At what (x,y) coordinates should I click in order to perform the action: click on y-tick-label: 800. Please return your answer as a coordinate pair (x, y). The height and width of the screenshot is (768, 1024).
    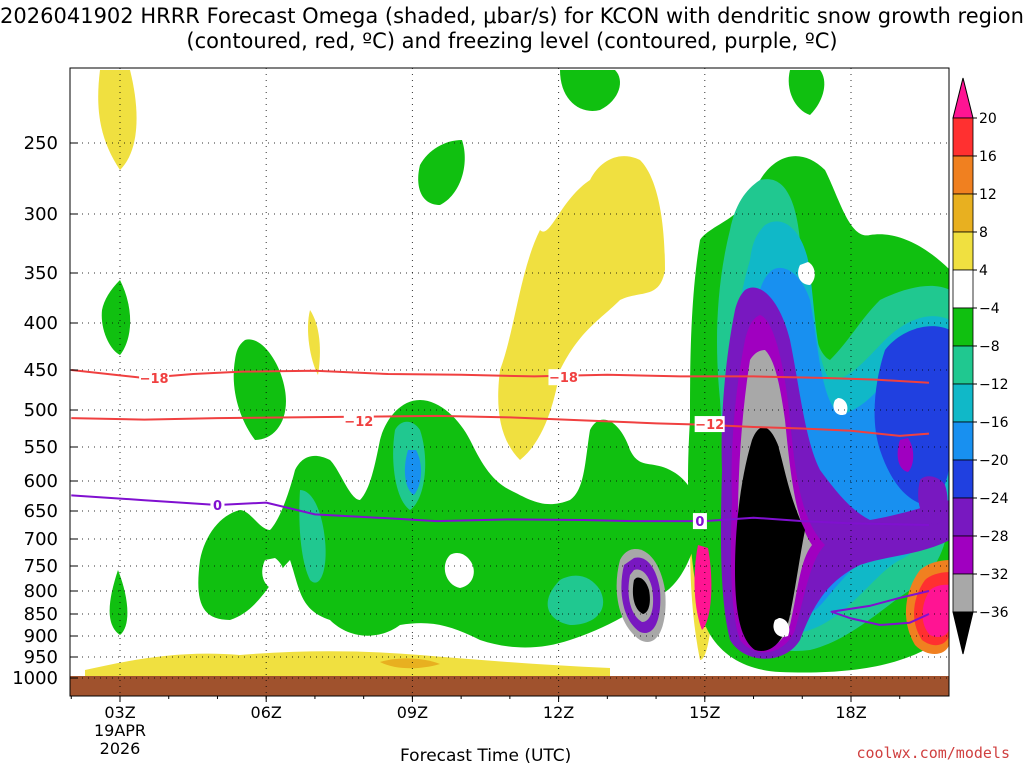
    Looking at the image, I should click on (41, 591).